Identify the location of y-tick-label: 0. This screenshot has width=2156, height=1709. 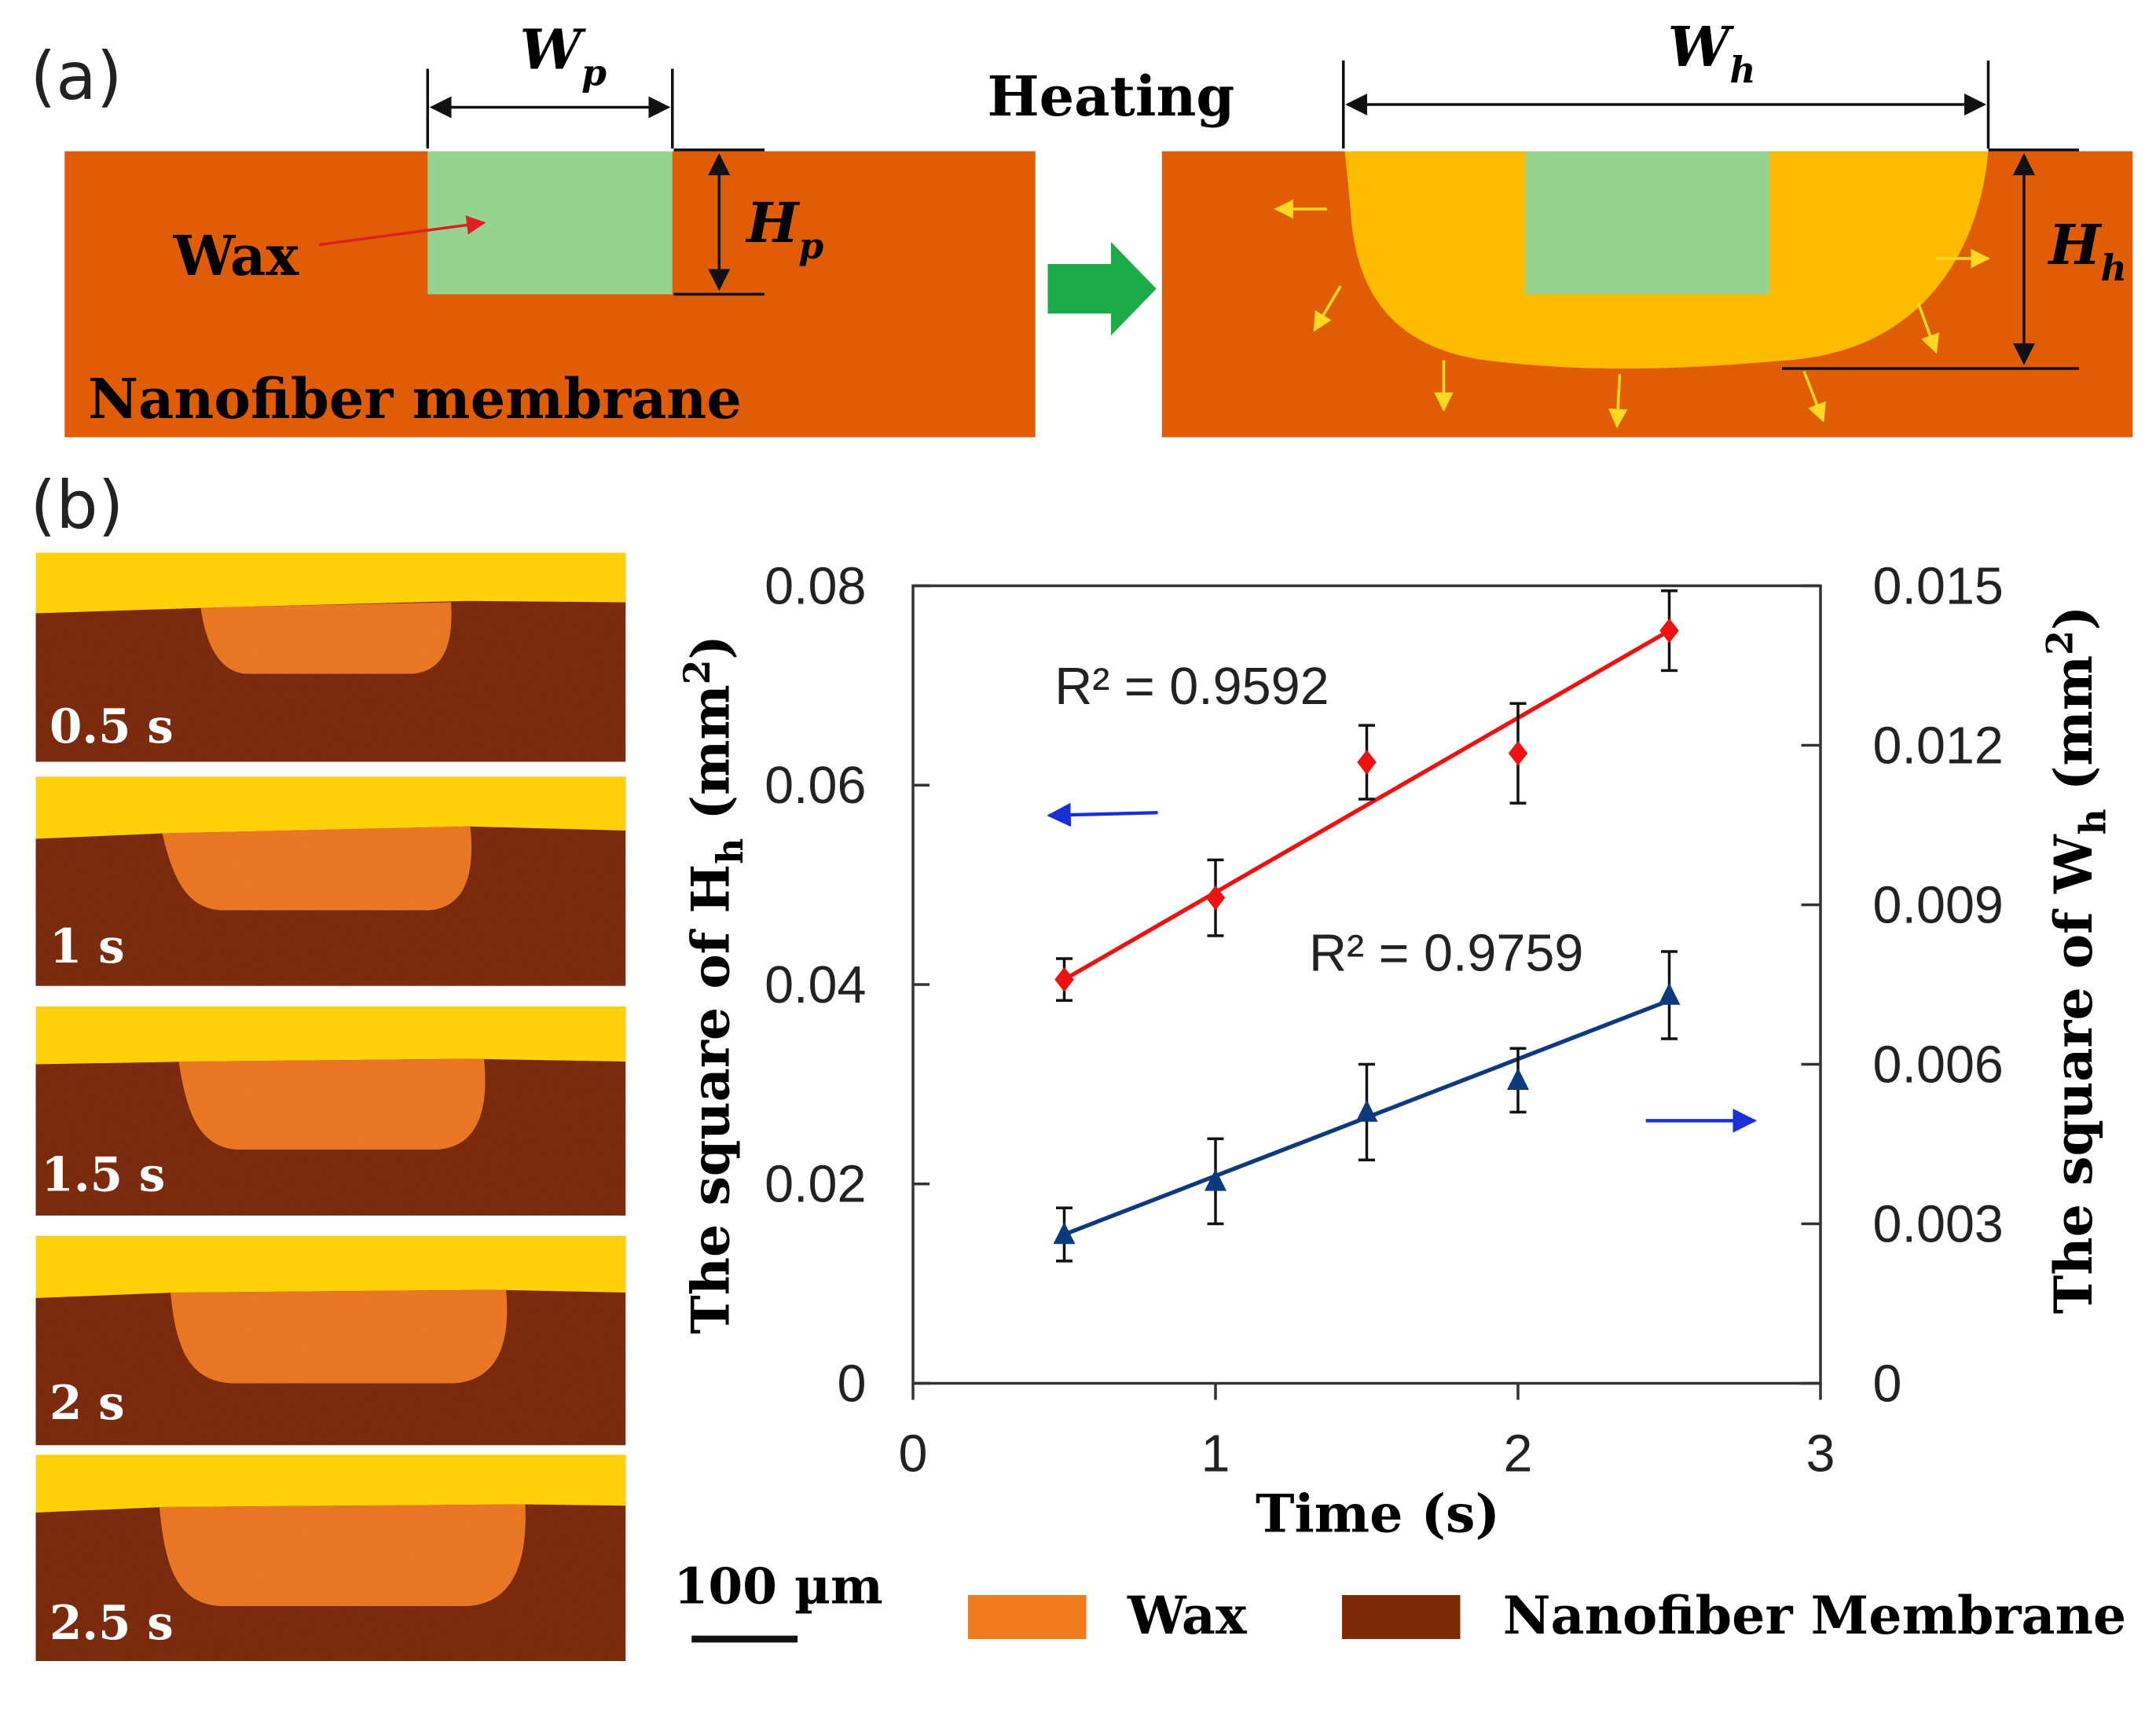
(852, 1384).